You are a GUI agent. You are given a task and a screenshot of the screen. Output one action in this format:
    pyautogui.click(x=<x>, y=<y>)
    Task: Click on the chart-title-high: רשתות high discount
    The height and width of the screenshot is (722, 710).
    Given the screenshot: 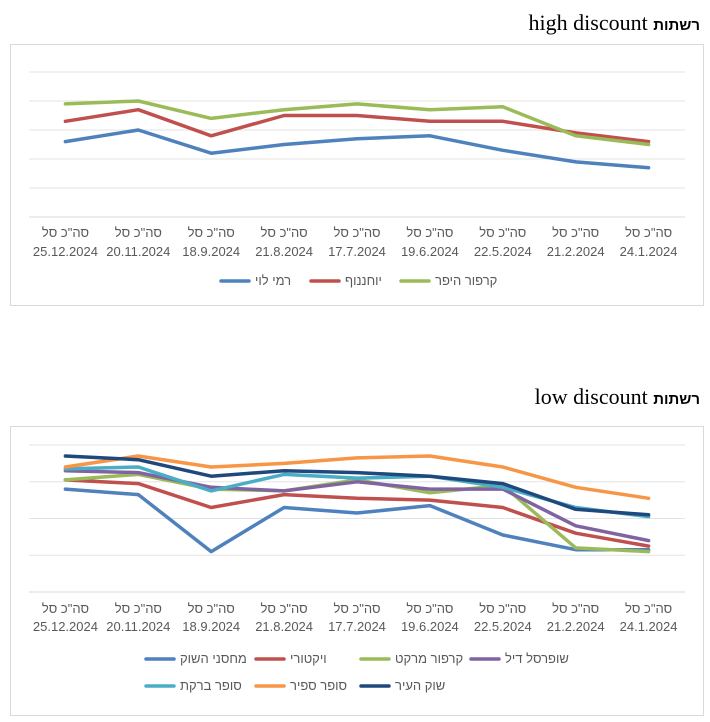 What is the action you would take?
    pyautogui.click(x=614, y=23)
    